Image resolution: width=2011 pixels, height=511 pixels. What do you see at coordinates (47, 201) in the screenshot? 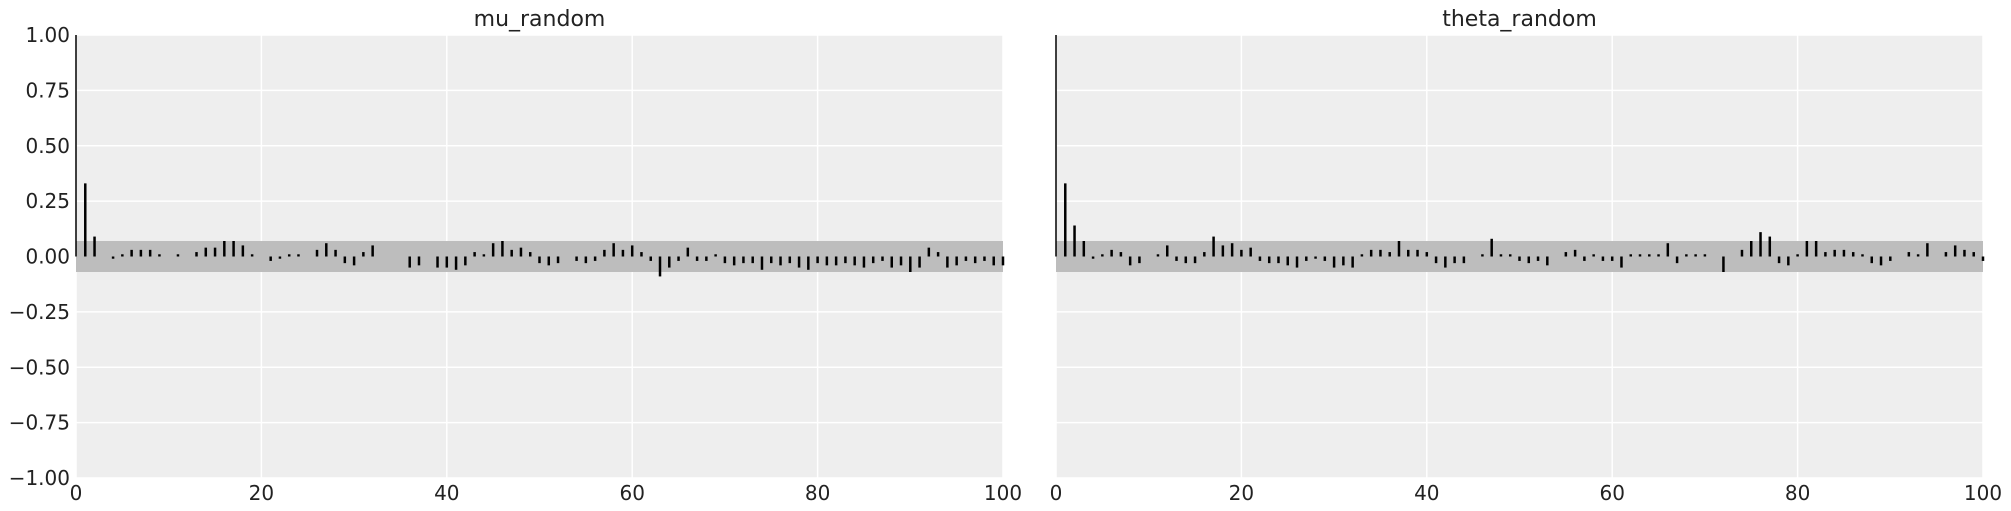
I see `y-tick-label: 0.25` at bounding box center [47, 201].